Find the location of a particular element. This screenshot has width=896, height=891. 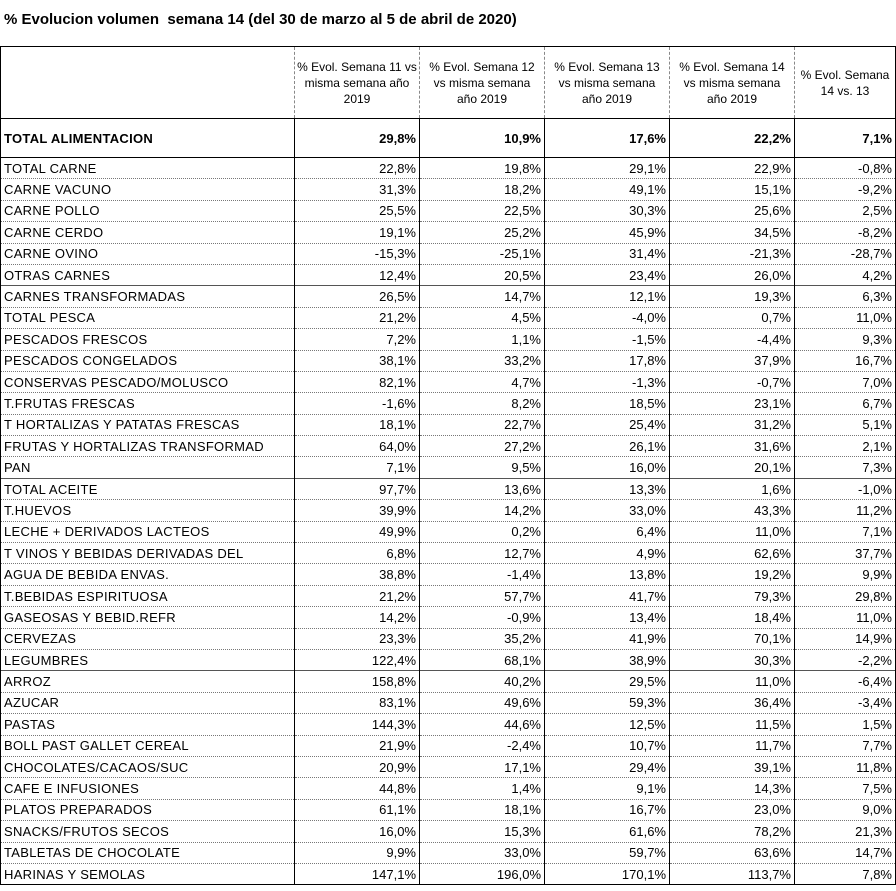

table-row: LEGUMBRES 122,4% 68,1% 38,9% 30,3% -2,2% is located at coordinates (448, 660).